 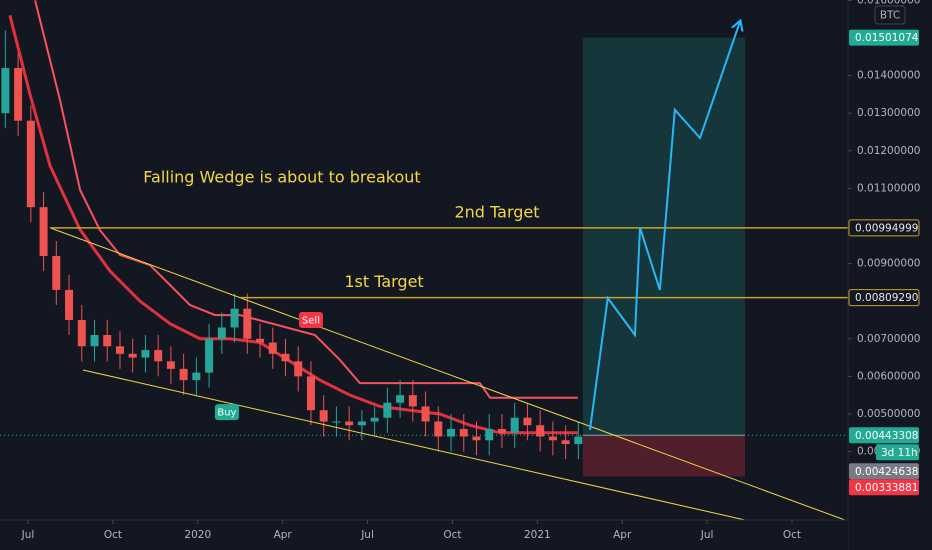 What do you see at coordinates (888, 76) in the screenshot?
I see `y-tick-label: 0.01400000` at bounding box center [888, 76].